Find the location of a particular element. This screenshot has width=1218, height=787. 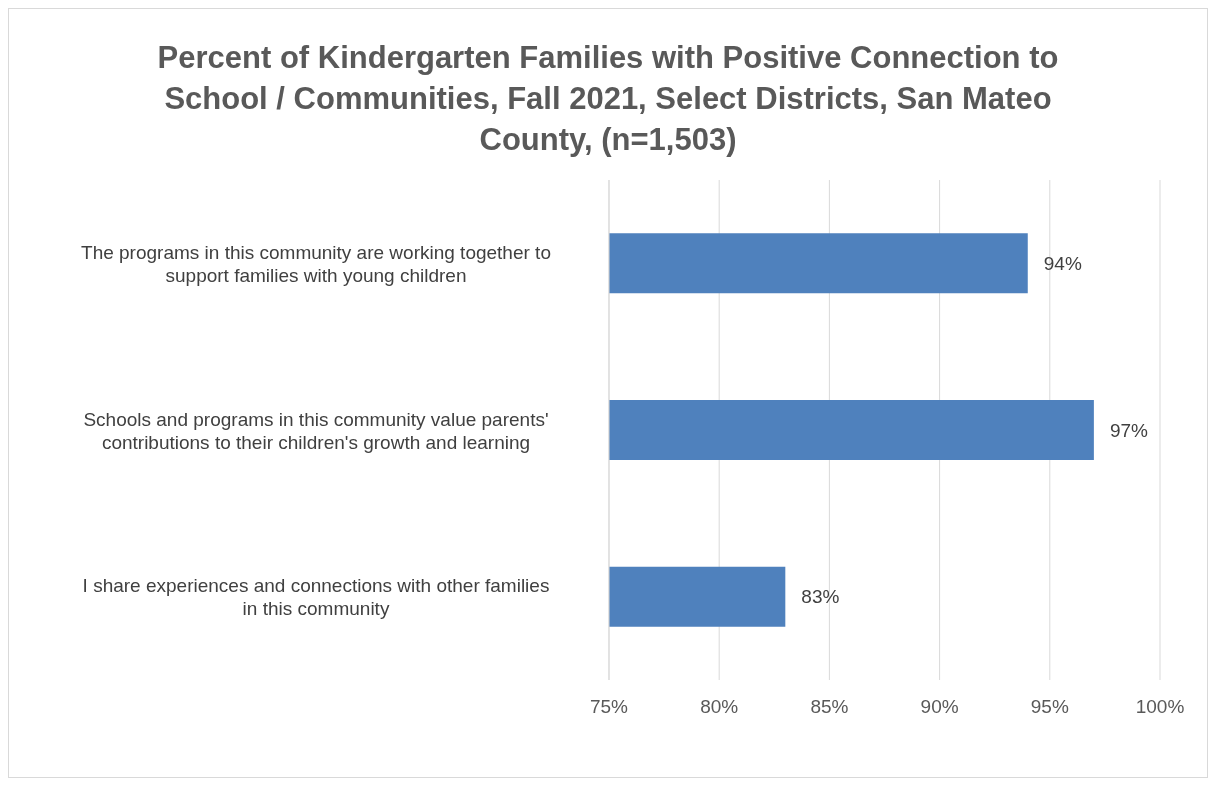

data-label: 97% is located at coordinates (1129, 430).